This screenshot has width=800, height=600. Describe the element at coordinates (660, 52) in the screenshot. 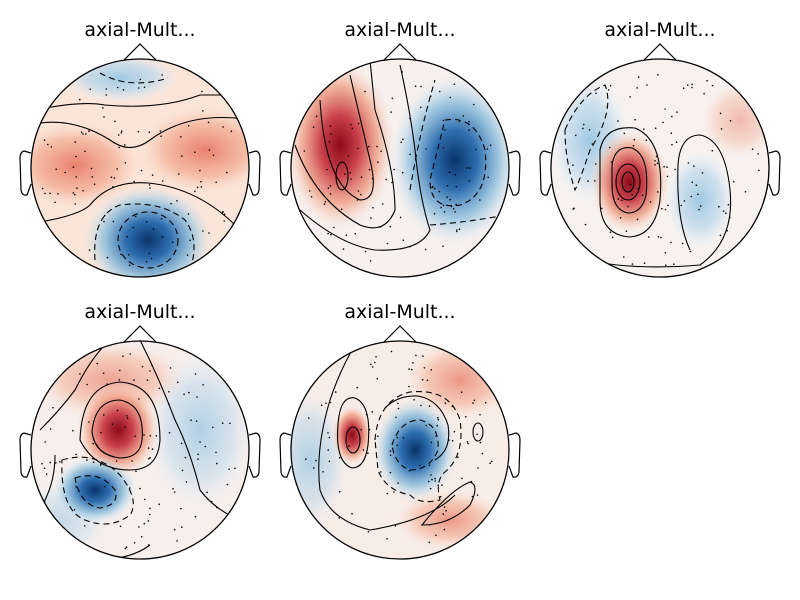

I see `head-nose` at that location.